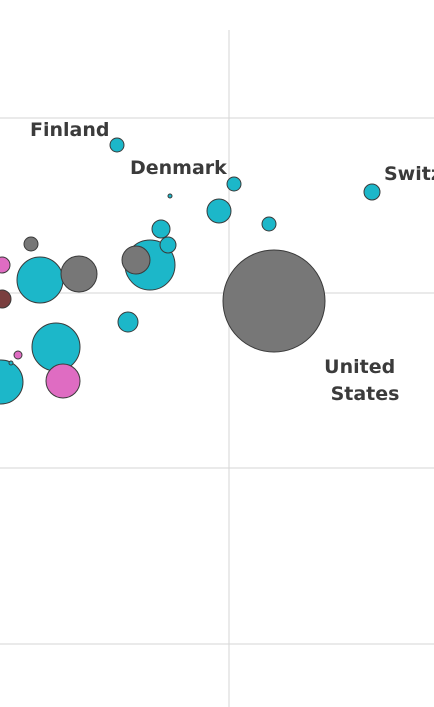  Describe the element at coordinates (234, 184) in the screenshot. I see `bubble-denmark` at that location.